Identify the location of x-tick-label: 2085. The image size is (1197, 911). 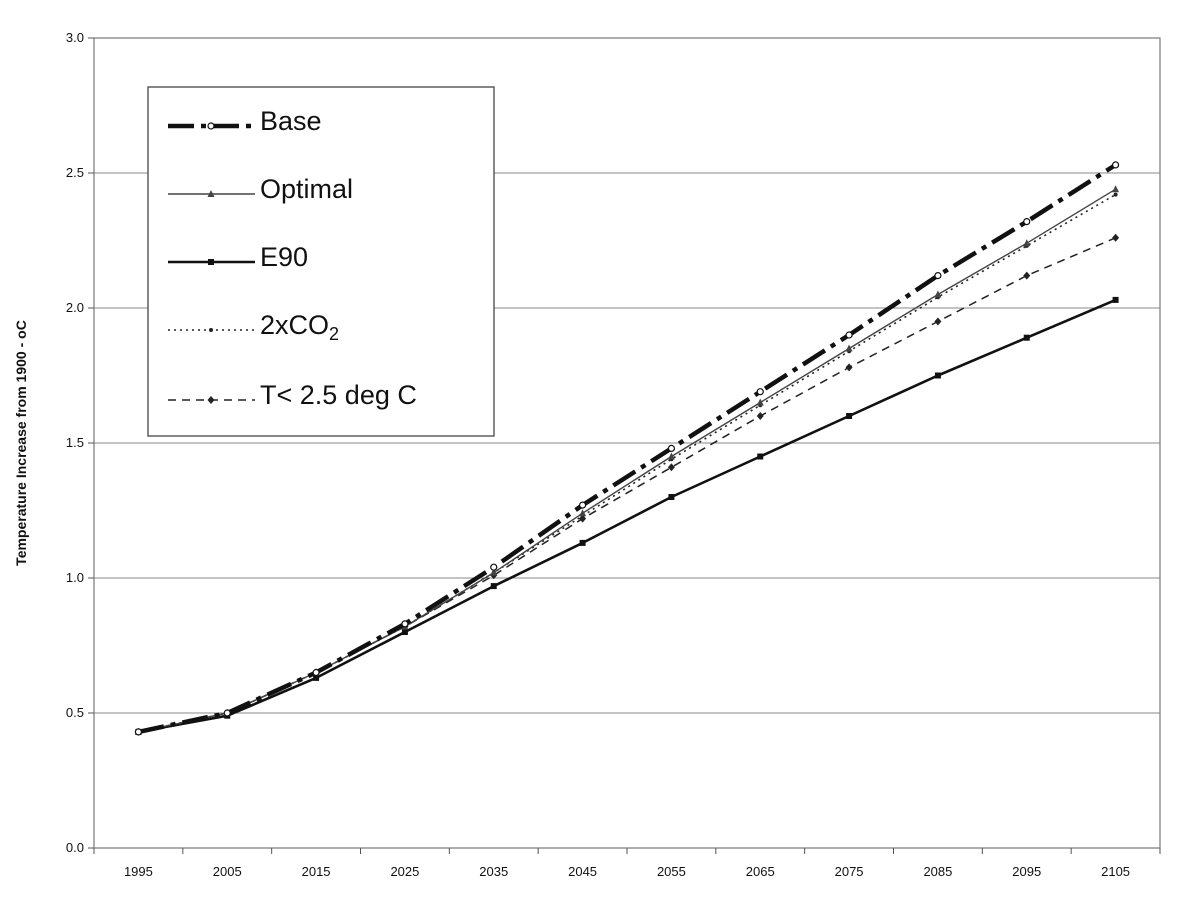
(937, 871).